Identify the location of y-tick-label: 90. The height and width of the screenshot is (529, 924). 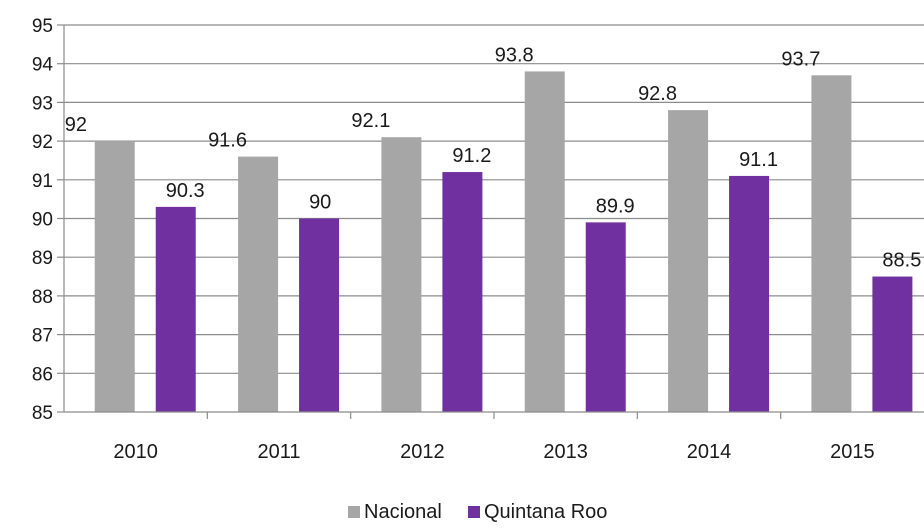
(42, 220).